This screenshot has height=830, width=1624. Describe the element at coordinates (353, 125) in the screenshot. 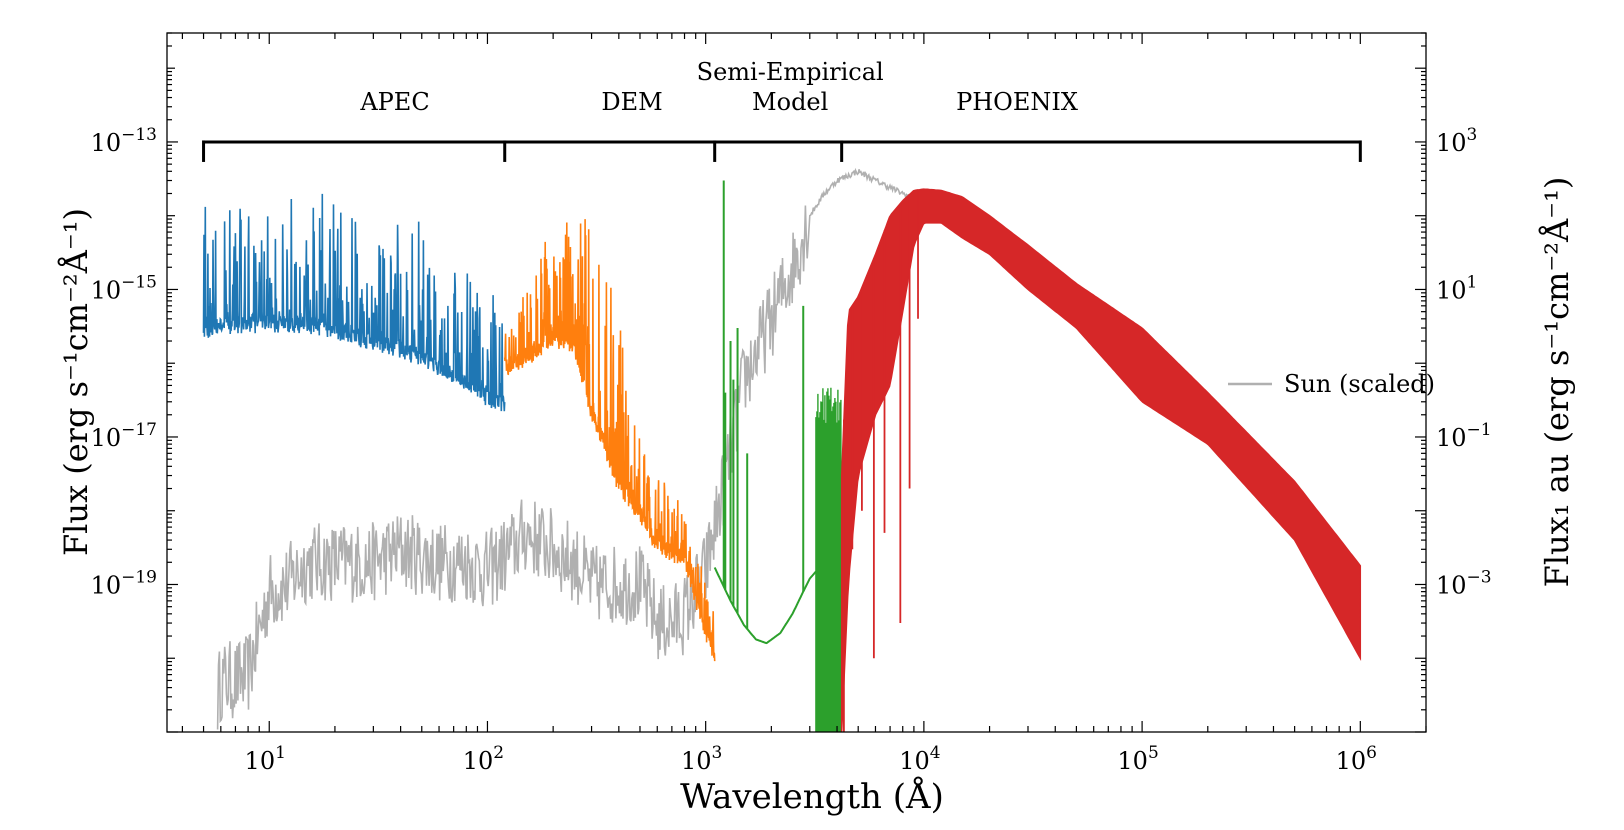

I see `region-apec: APEC` at that location.